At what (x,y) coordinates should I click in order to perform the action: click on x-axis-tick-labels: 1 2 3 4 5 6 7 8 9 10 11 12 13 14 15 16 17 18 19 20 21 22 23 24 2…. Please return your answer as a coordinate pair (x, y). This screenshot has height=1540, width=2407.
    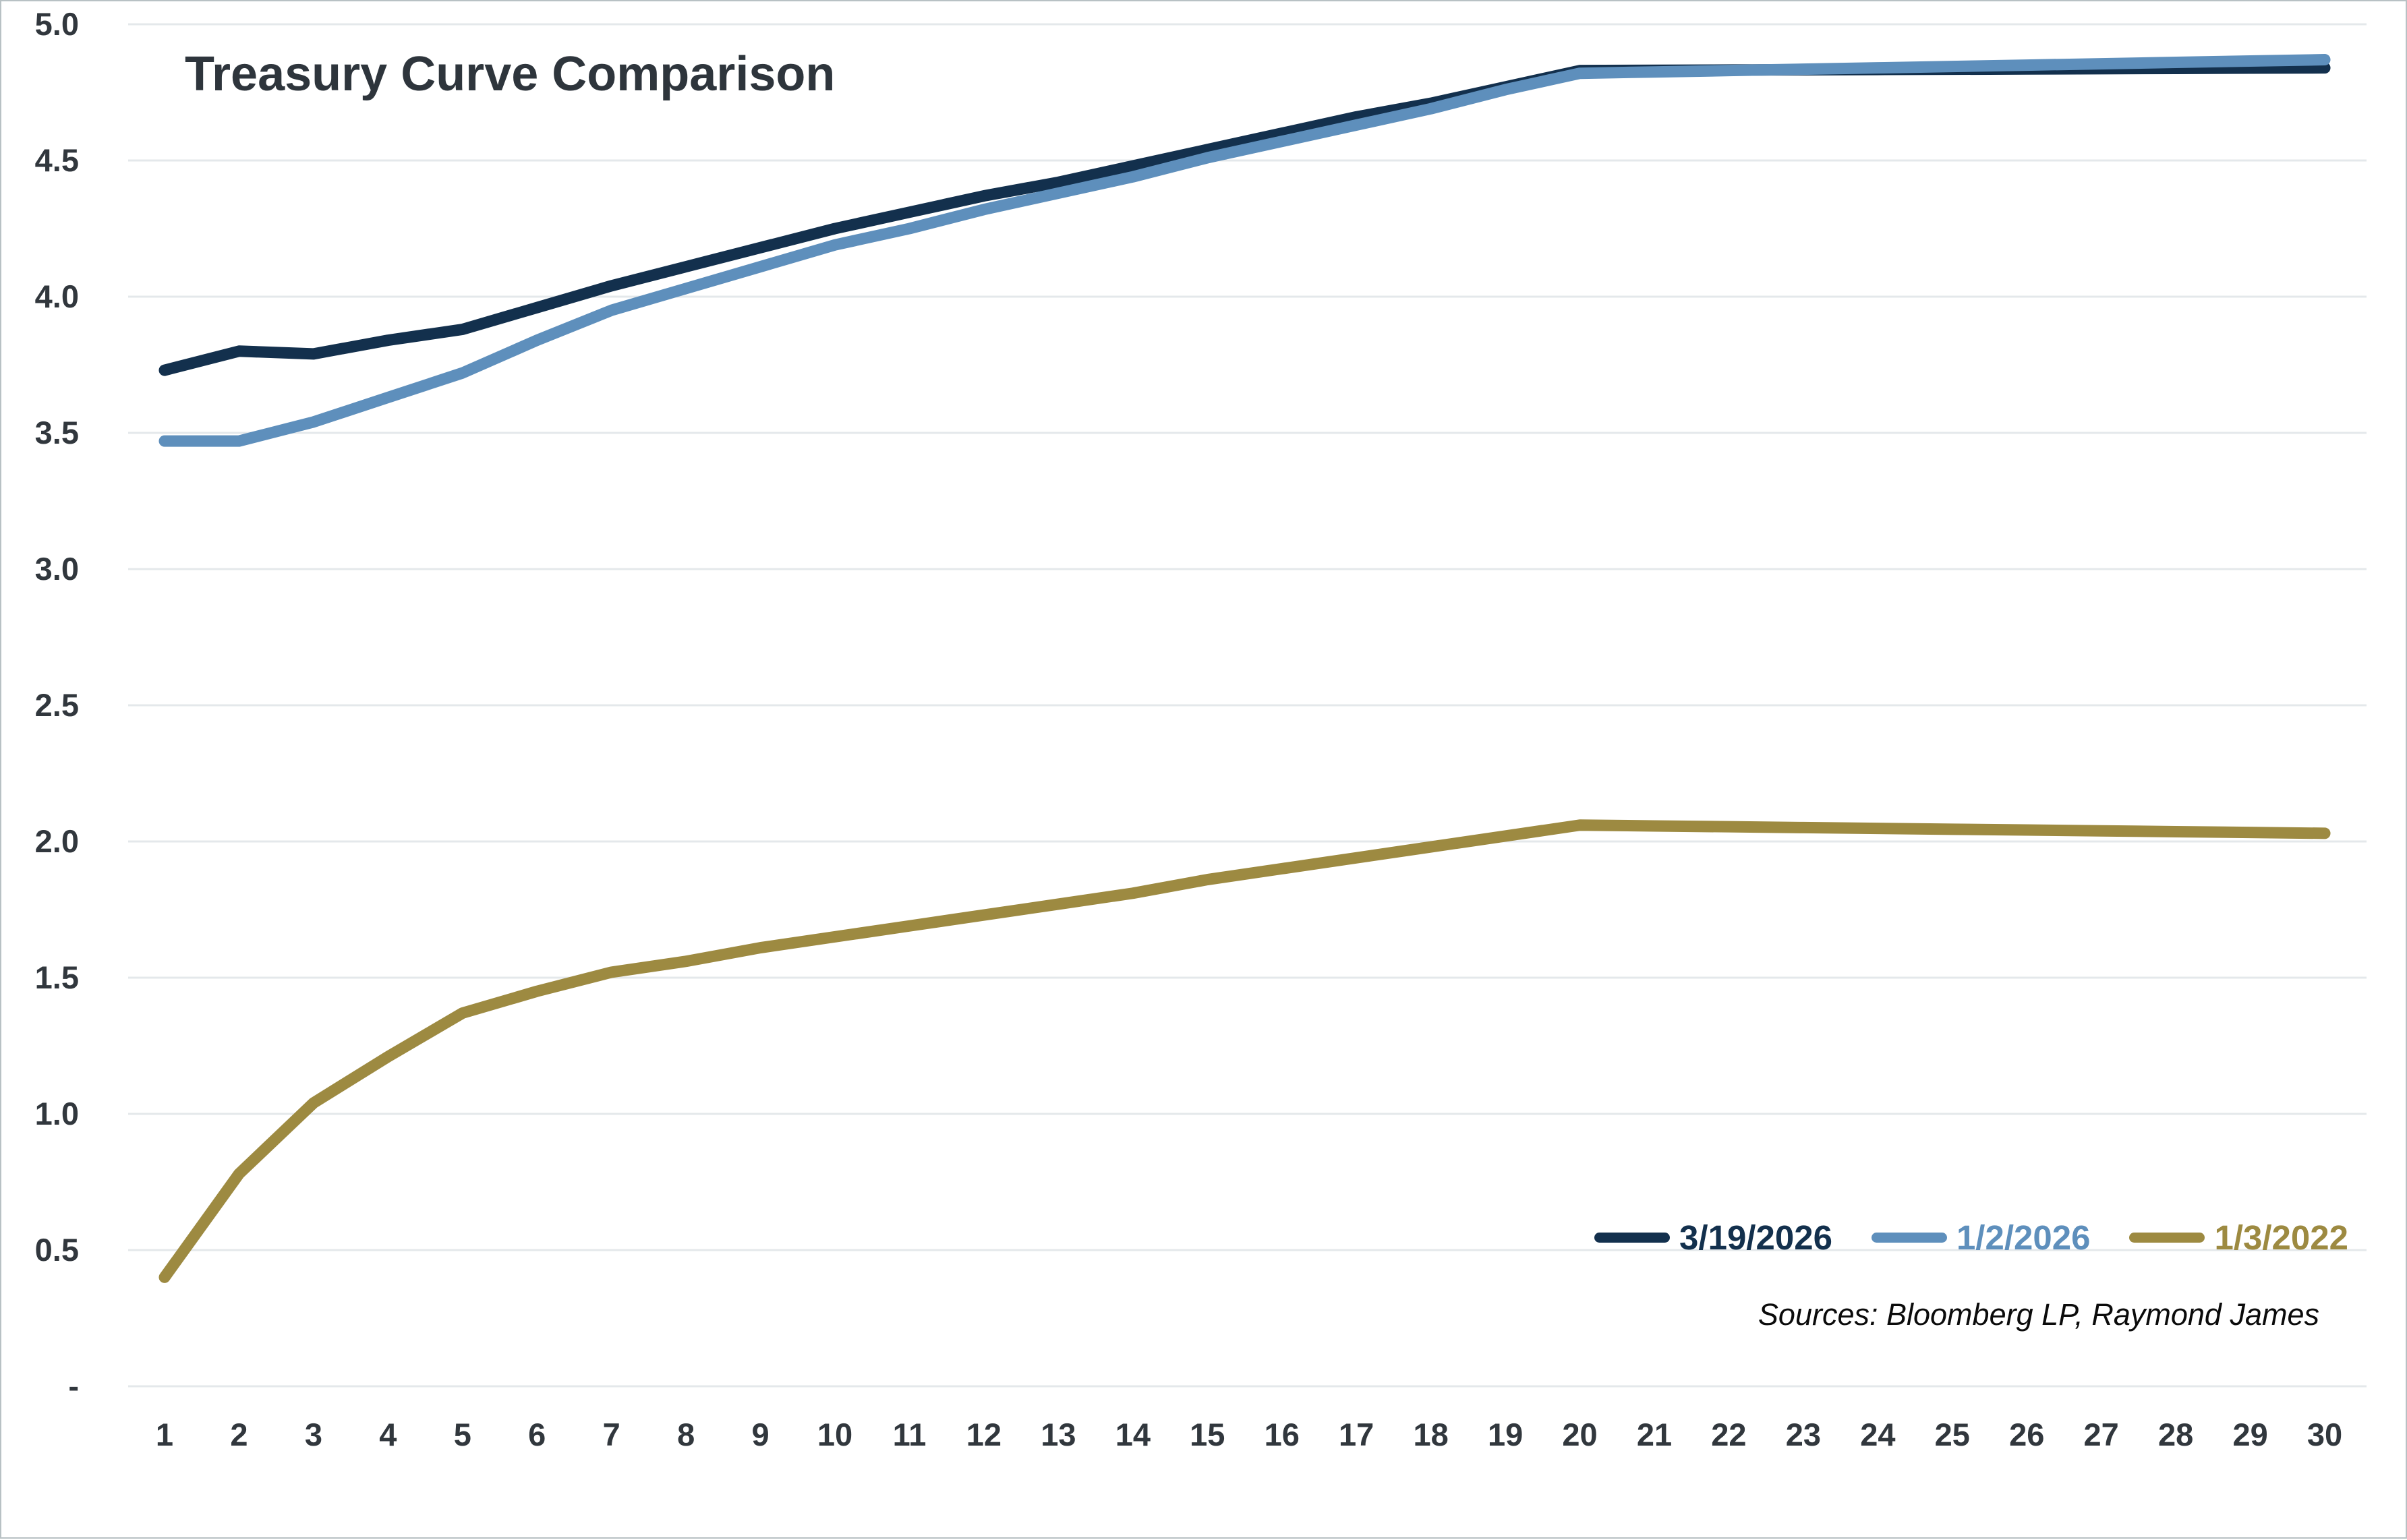
    Looking at the image, I should click on (1249, 1434).